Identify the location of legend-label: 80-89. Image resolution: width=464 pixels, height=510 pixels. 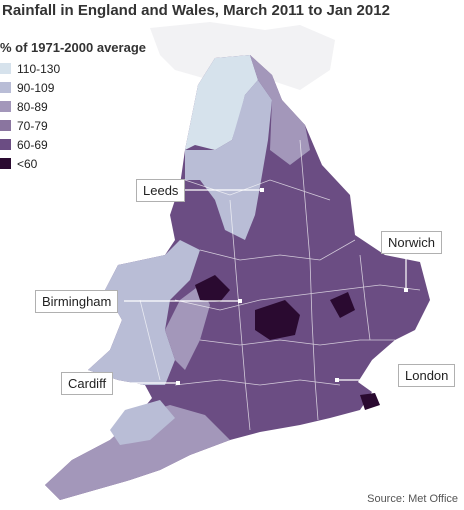
(32, 106).